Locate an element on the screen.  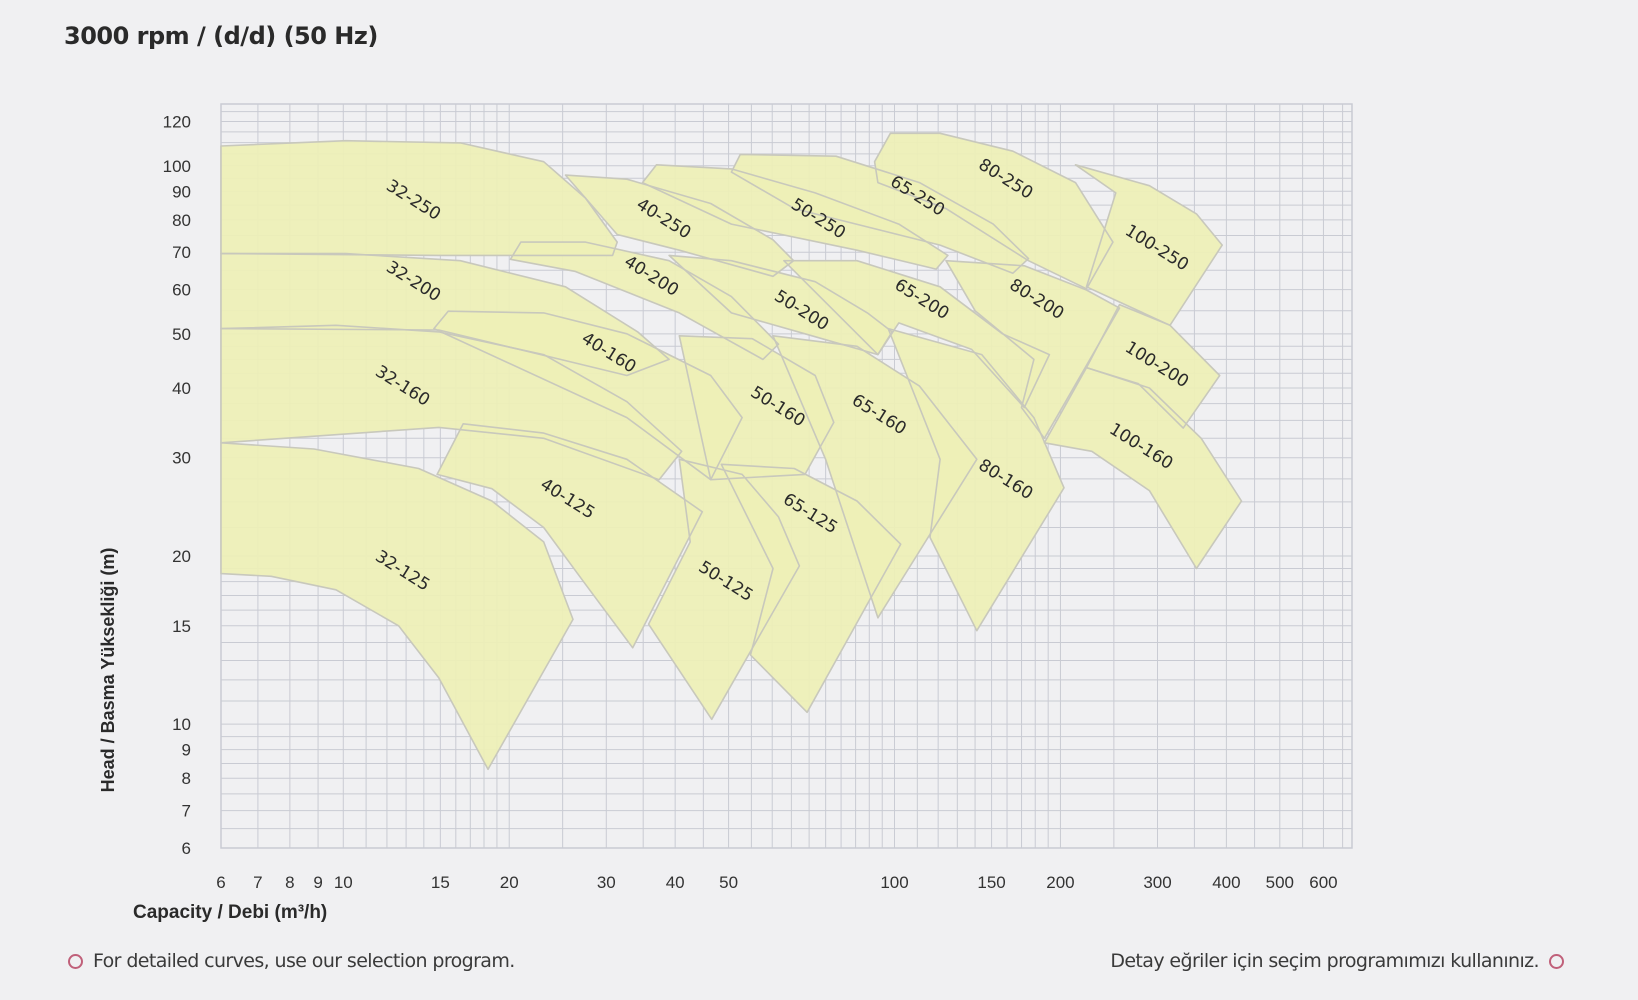
x-tick-label: 500 is located at coordinates (1280, 882).